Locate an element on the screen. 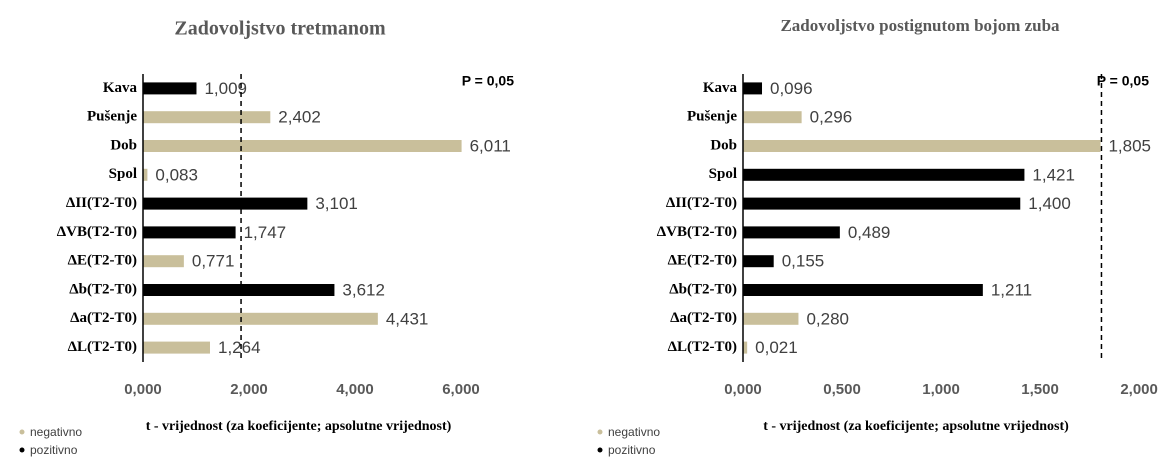  value-label: 1,211 is located at coordinates (1011, 289).